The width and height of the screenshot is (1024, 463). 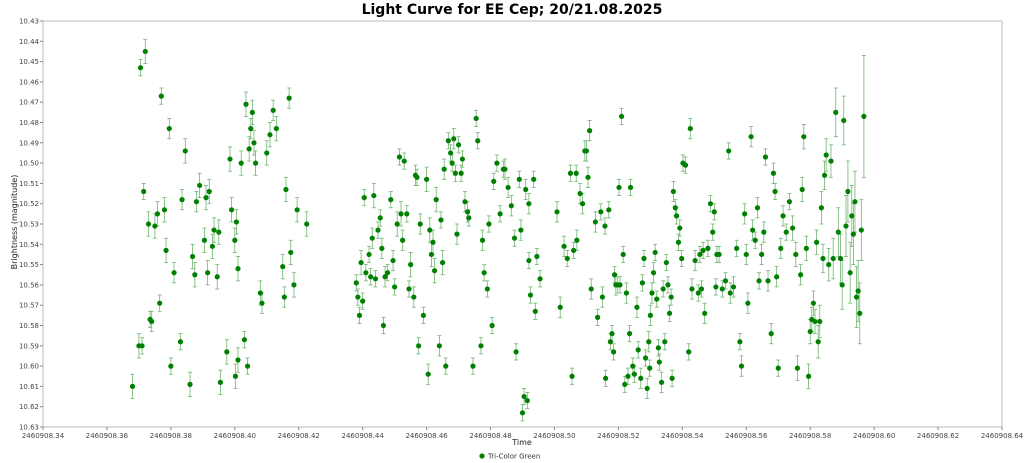 What do you see at coordinates (29, 326) in the screenshot?
I see `y-tick-label: 10.58` at bounding box center [29, 326].